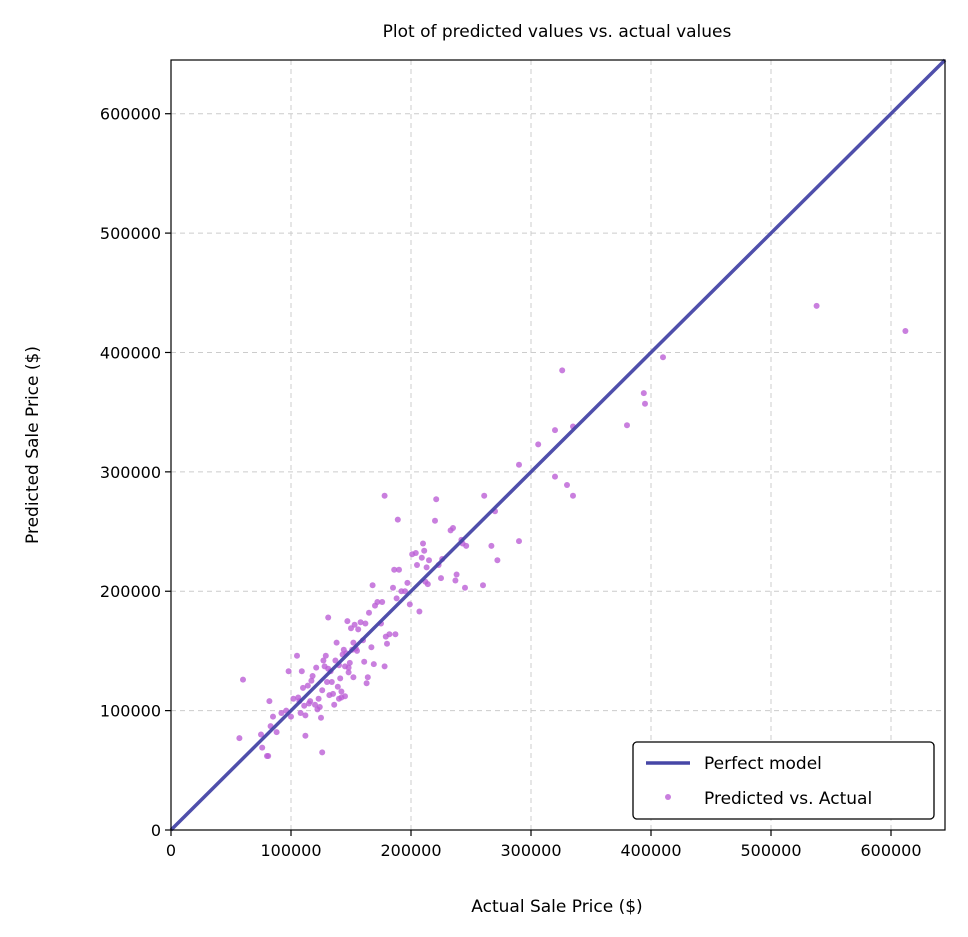 The width and height of the screenshot is (968, 937). I want to click on legend-box, so click(783, 780).